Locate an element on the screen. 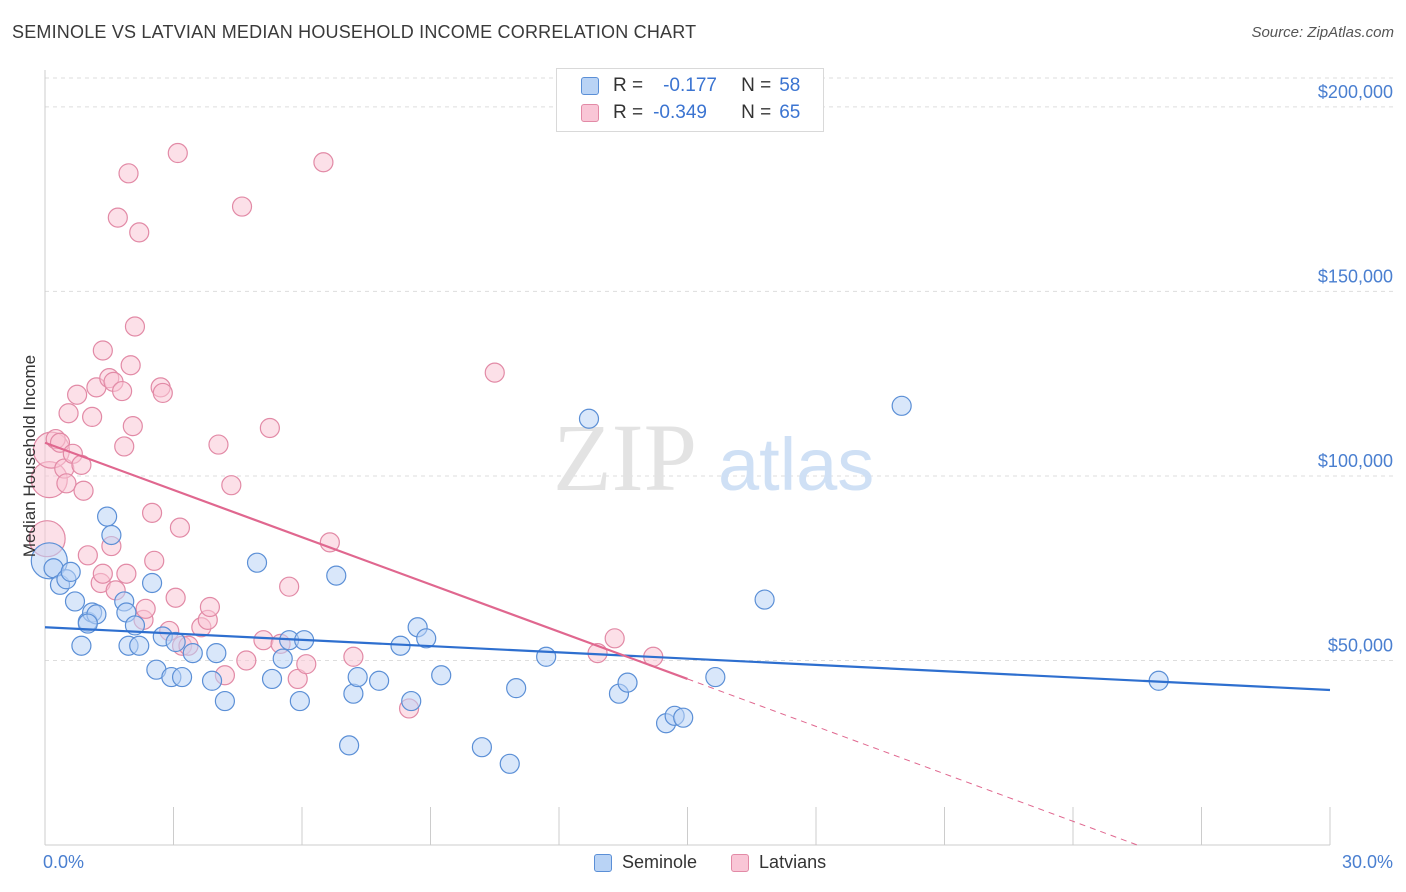 The image size is (1406, 892). y-tick-label: $200,000 is located at coordinates (1355, 92).